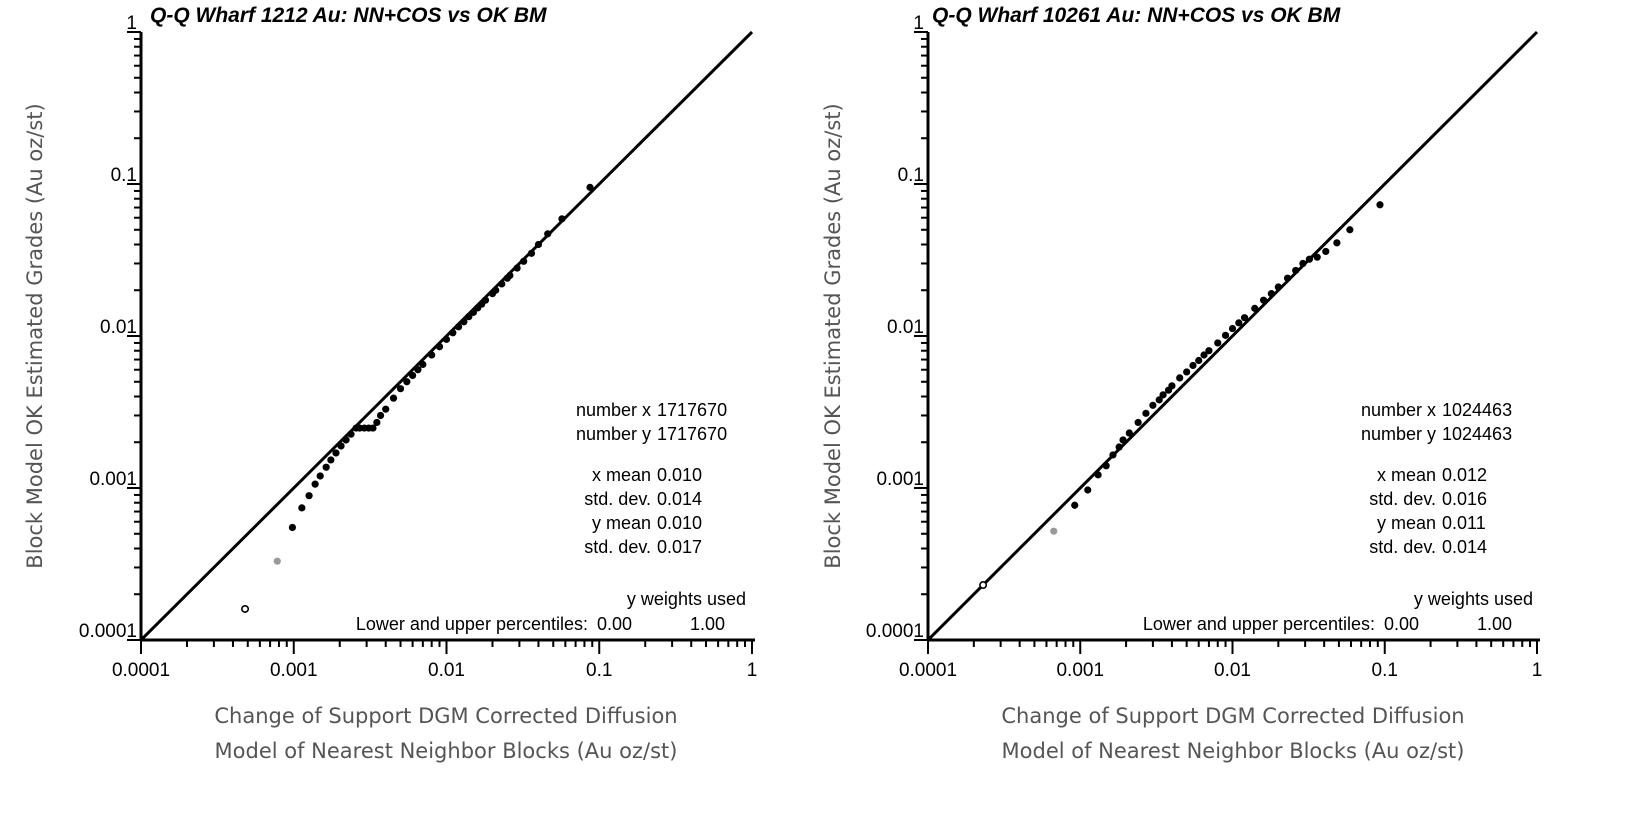 The height and width of the screenshot is (830, 1651). What do you see at coordinates (245, 608) in the screenshot?
I see `qq-point-open` at bounding box center [245, 608].